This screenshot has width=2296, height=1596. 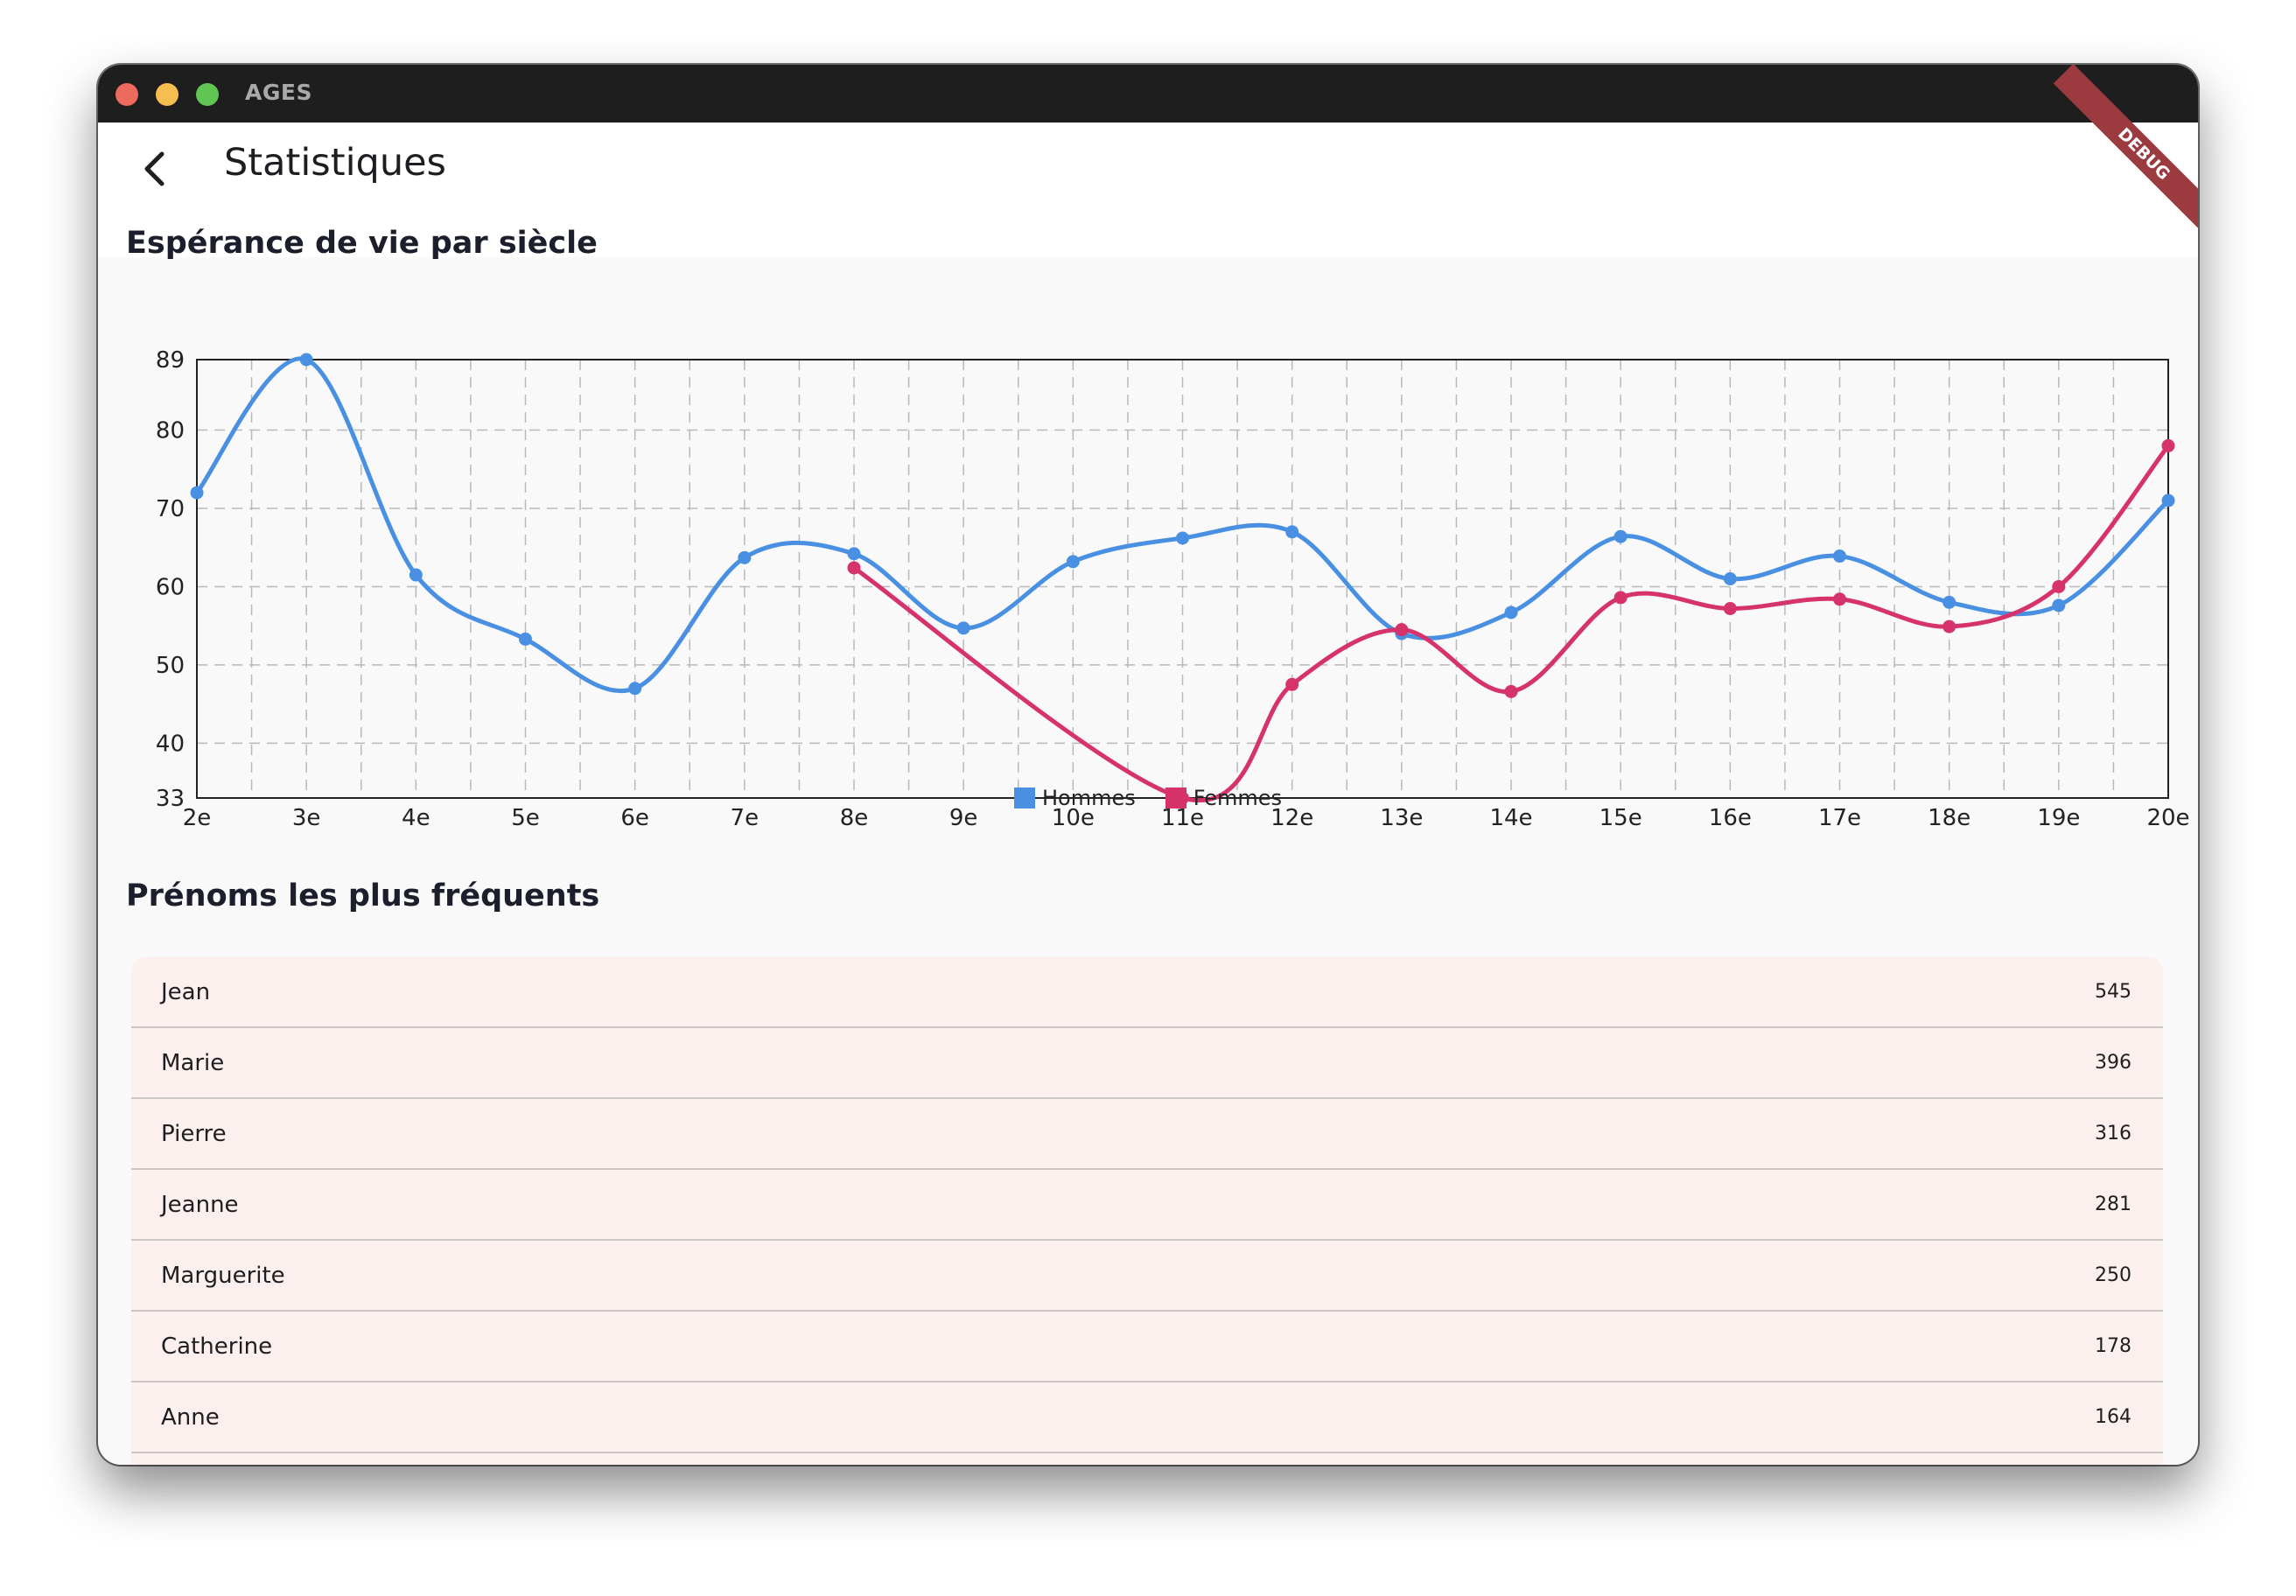 I want to click on list-item: Catherine 178, so click(x=1147, y=1347).